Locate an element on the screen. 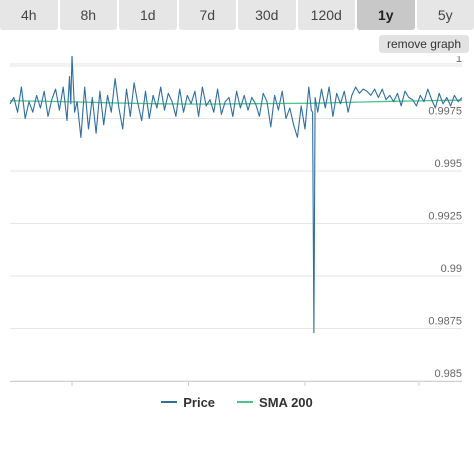 Image resolution: width=474 pixels, height=455 pixels. tab-1y: 1y is located at coordinates (386, 15).